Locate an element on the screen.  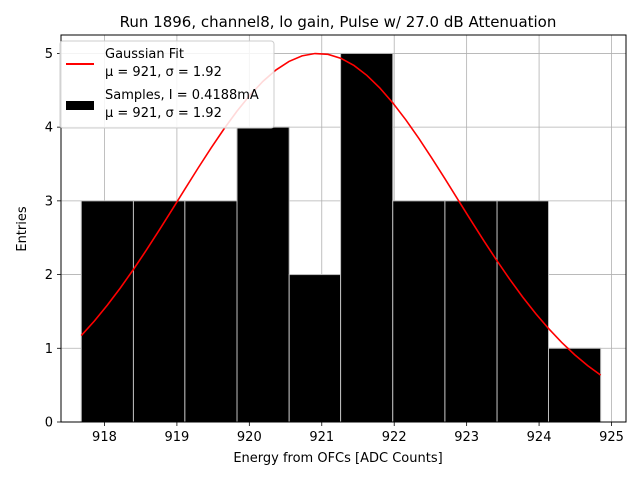
y-tick-label: 3 is located at coordinates (49, 201).